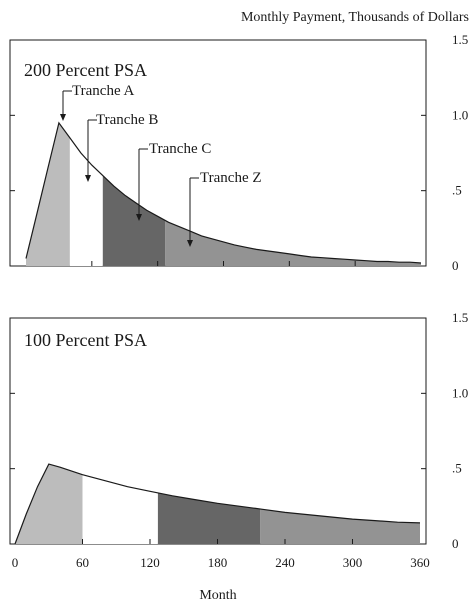 The height and width of the screenshot is (604, 471). Describe the element at coordinates (353, 562) in the screenshot. I see `x-tick-label: 300` at that location.